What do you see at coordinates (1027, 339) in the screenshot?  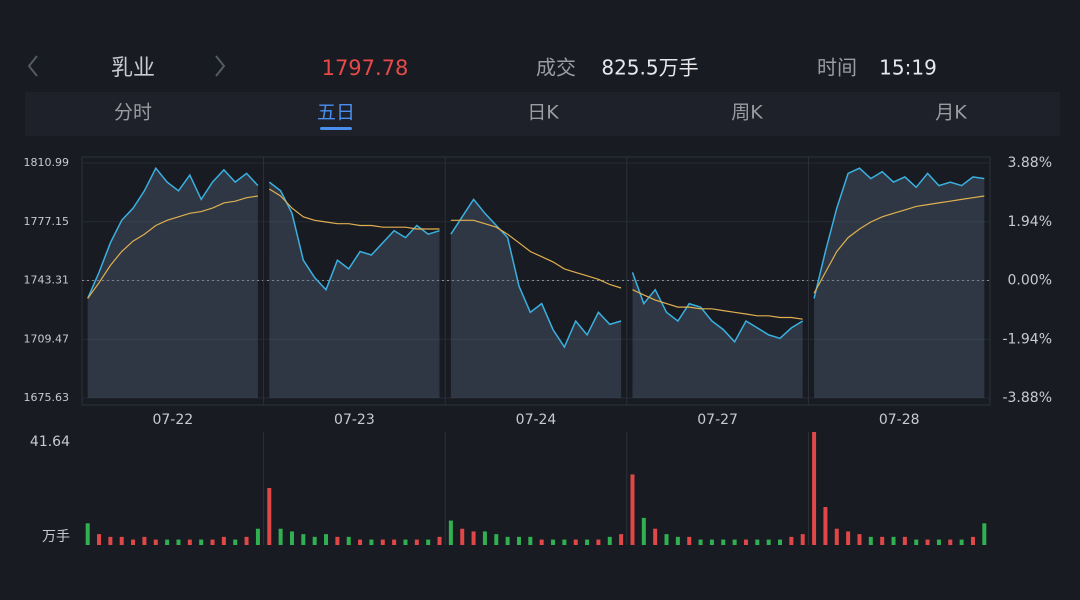 I see `y2-tick-label: -1.94%` at bounding box center [1027, 339].